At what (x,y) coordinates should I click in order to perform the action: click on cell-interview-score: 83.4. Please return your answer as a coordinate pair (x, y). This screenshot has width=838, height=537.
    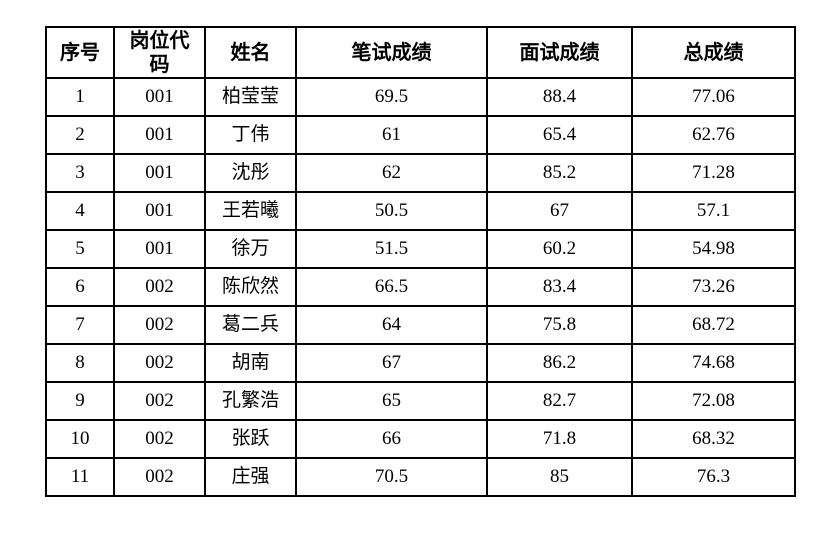
    Looking at the image, I should click on (559, 287).